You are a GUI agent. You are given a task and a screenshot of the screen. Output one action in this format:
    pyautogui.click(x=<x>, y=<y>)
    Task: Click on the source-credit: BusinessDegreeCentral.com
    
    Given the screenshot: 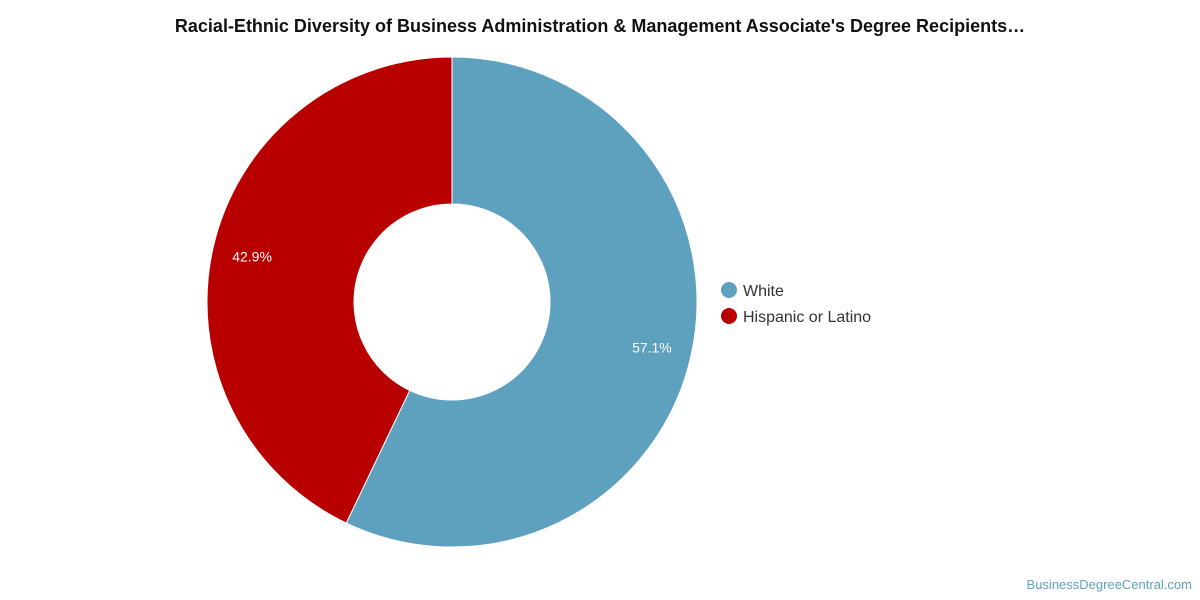 What is the action you would take?
    pyautogui.click(x=1109, y=584)
    